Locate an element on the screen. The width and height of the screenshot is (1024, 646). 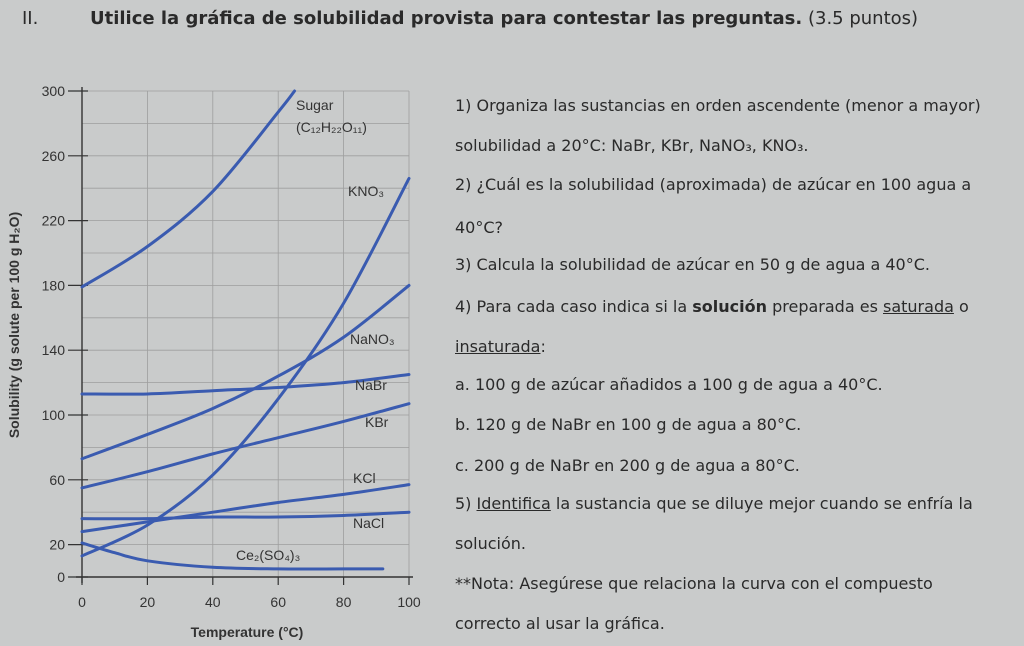
x-tick-label: 100 is located at coordinates (409, 602).